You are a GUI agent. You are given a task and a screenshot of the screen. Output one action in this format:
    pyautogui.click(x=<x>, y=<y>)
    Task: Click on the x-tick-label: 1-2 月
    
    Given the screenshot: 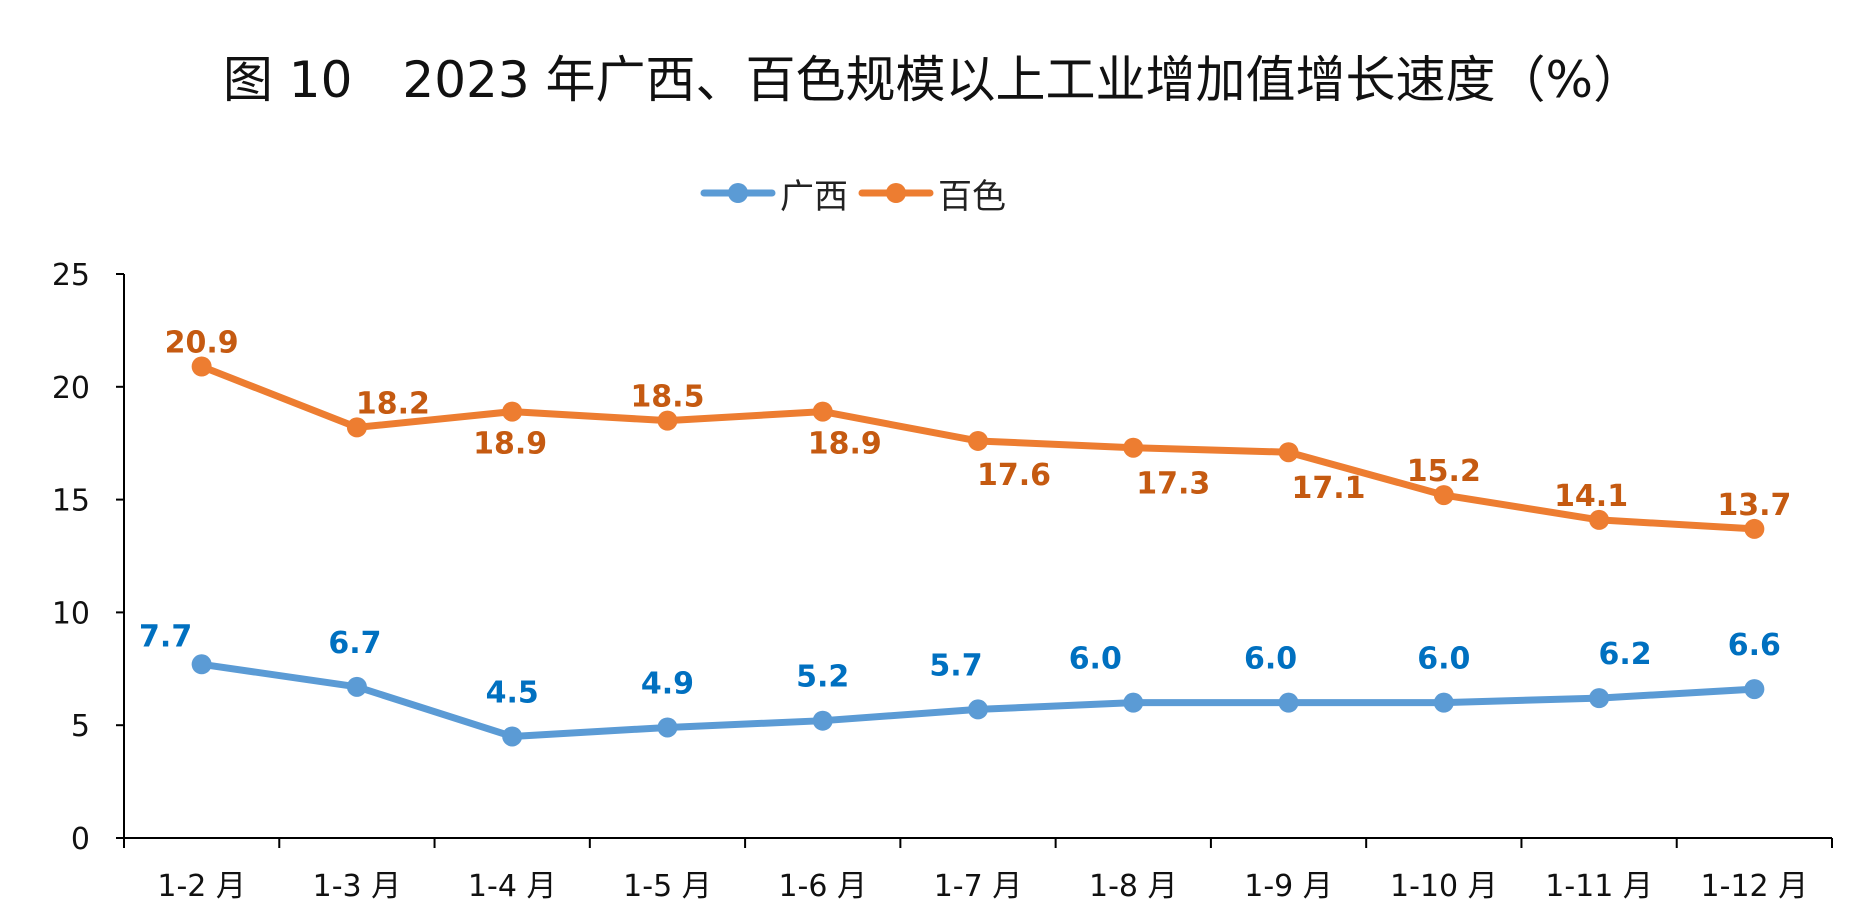 What is the action you would take?
    pyautogui.click(x=201, y=886)
    